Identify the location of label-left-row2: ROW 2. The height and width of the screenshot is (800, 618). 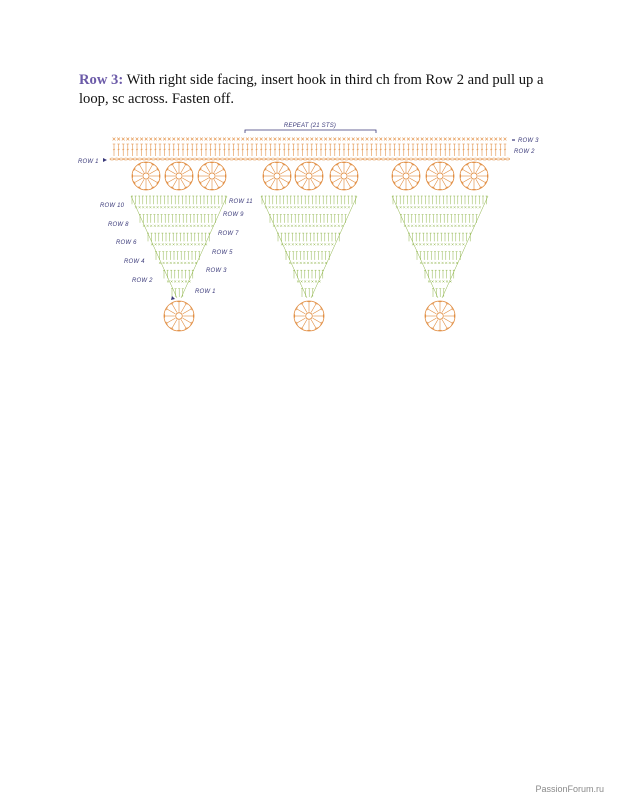
(142, 281).